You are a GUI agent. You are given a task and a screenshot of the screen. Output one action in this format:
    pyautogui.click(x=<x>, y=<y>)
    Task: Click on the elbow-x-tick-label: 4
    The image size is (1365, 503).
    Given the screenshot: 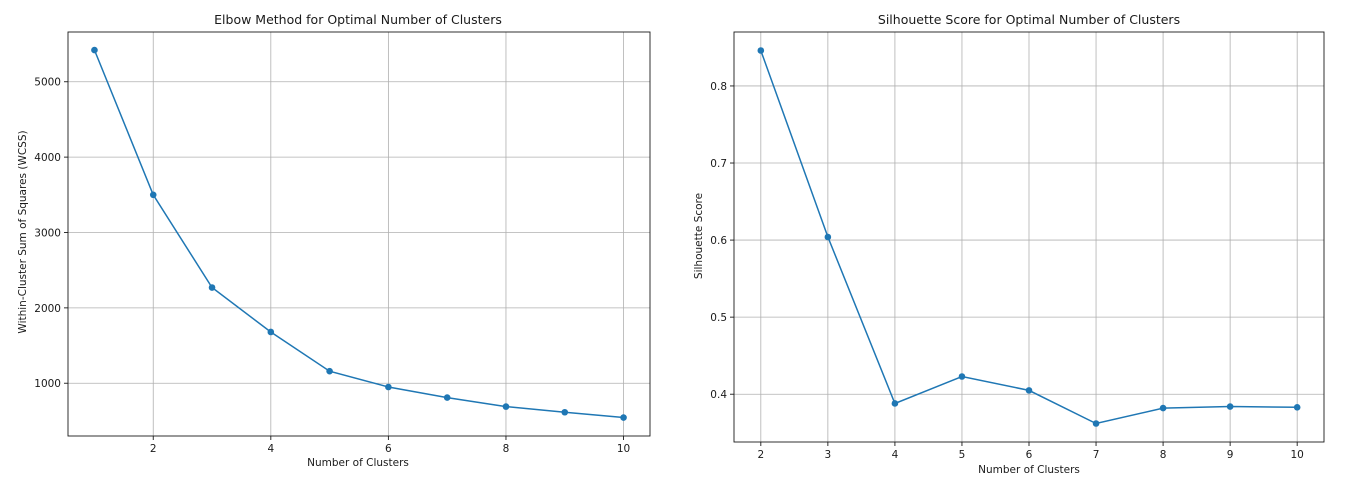 What is the action you would take?
    pyautogui.click(x=270, y=449)
    